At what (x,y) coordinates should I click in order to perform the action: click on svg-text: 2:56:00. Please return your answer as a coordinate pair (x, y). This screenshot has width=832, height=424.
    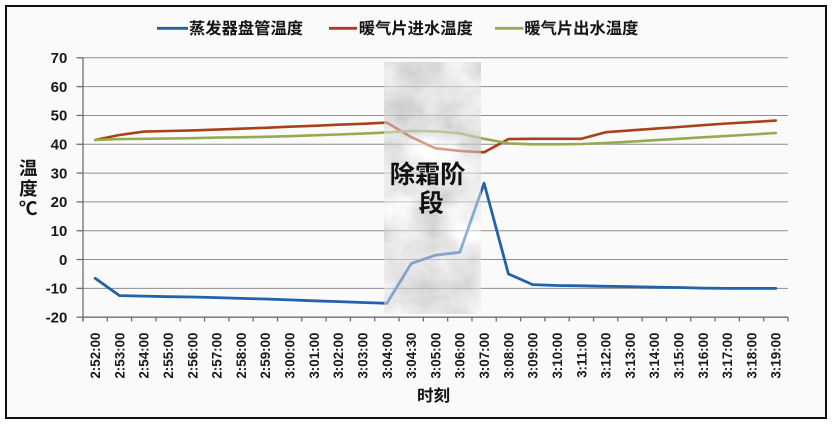
    Looking at the image, I should click on (192, 356).